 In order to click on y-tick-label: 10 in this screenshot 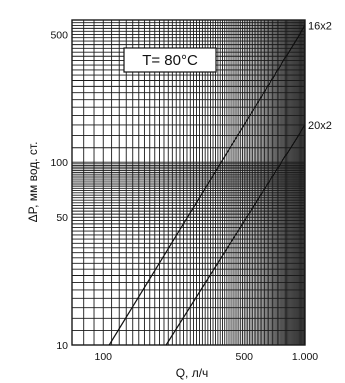, I will do `click(62, 346)`.